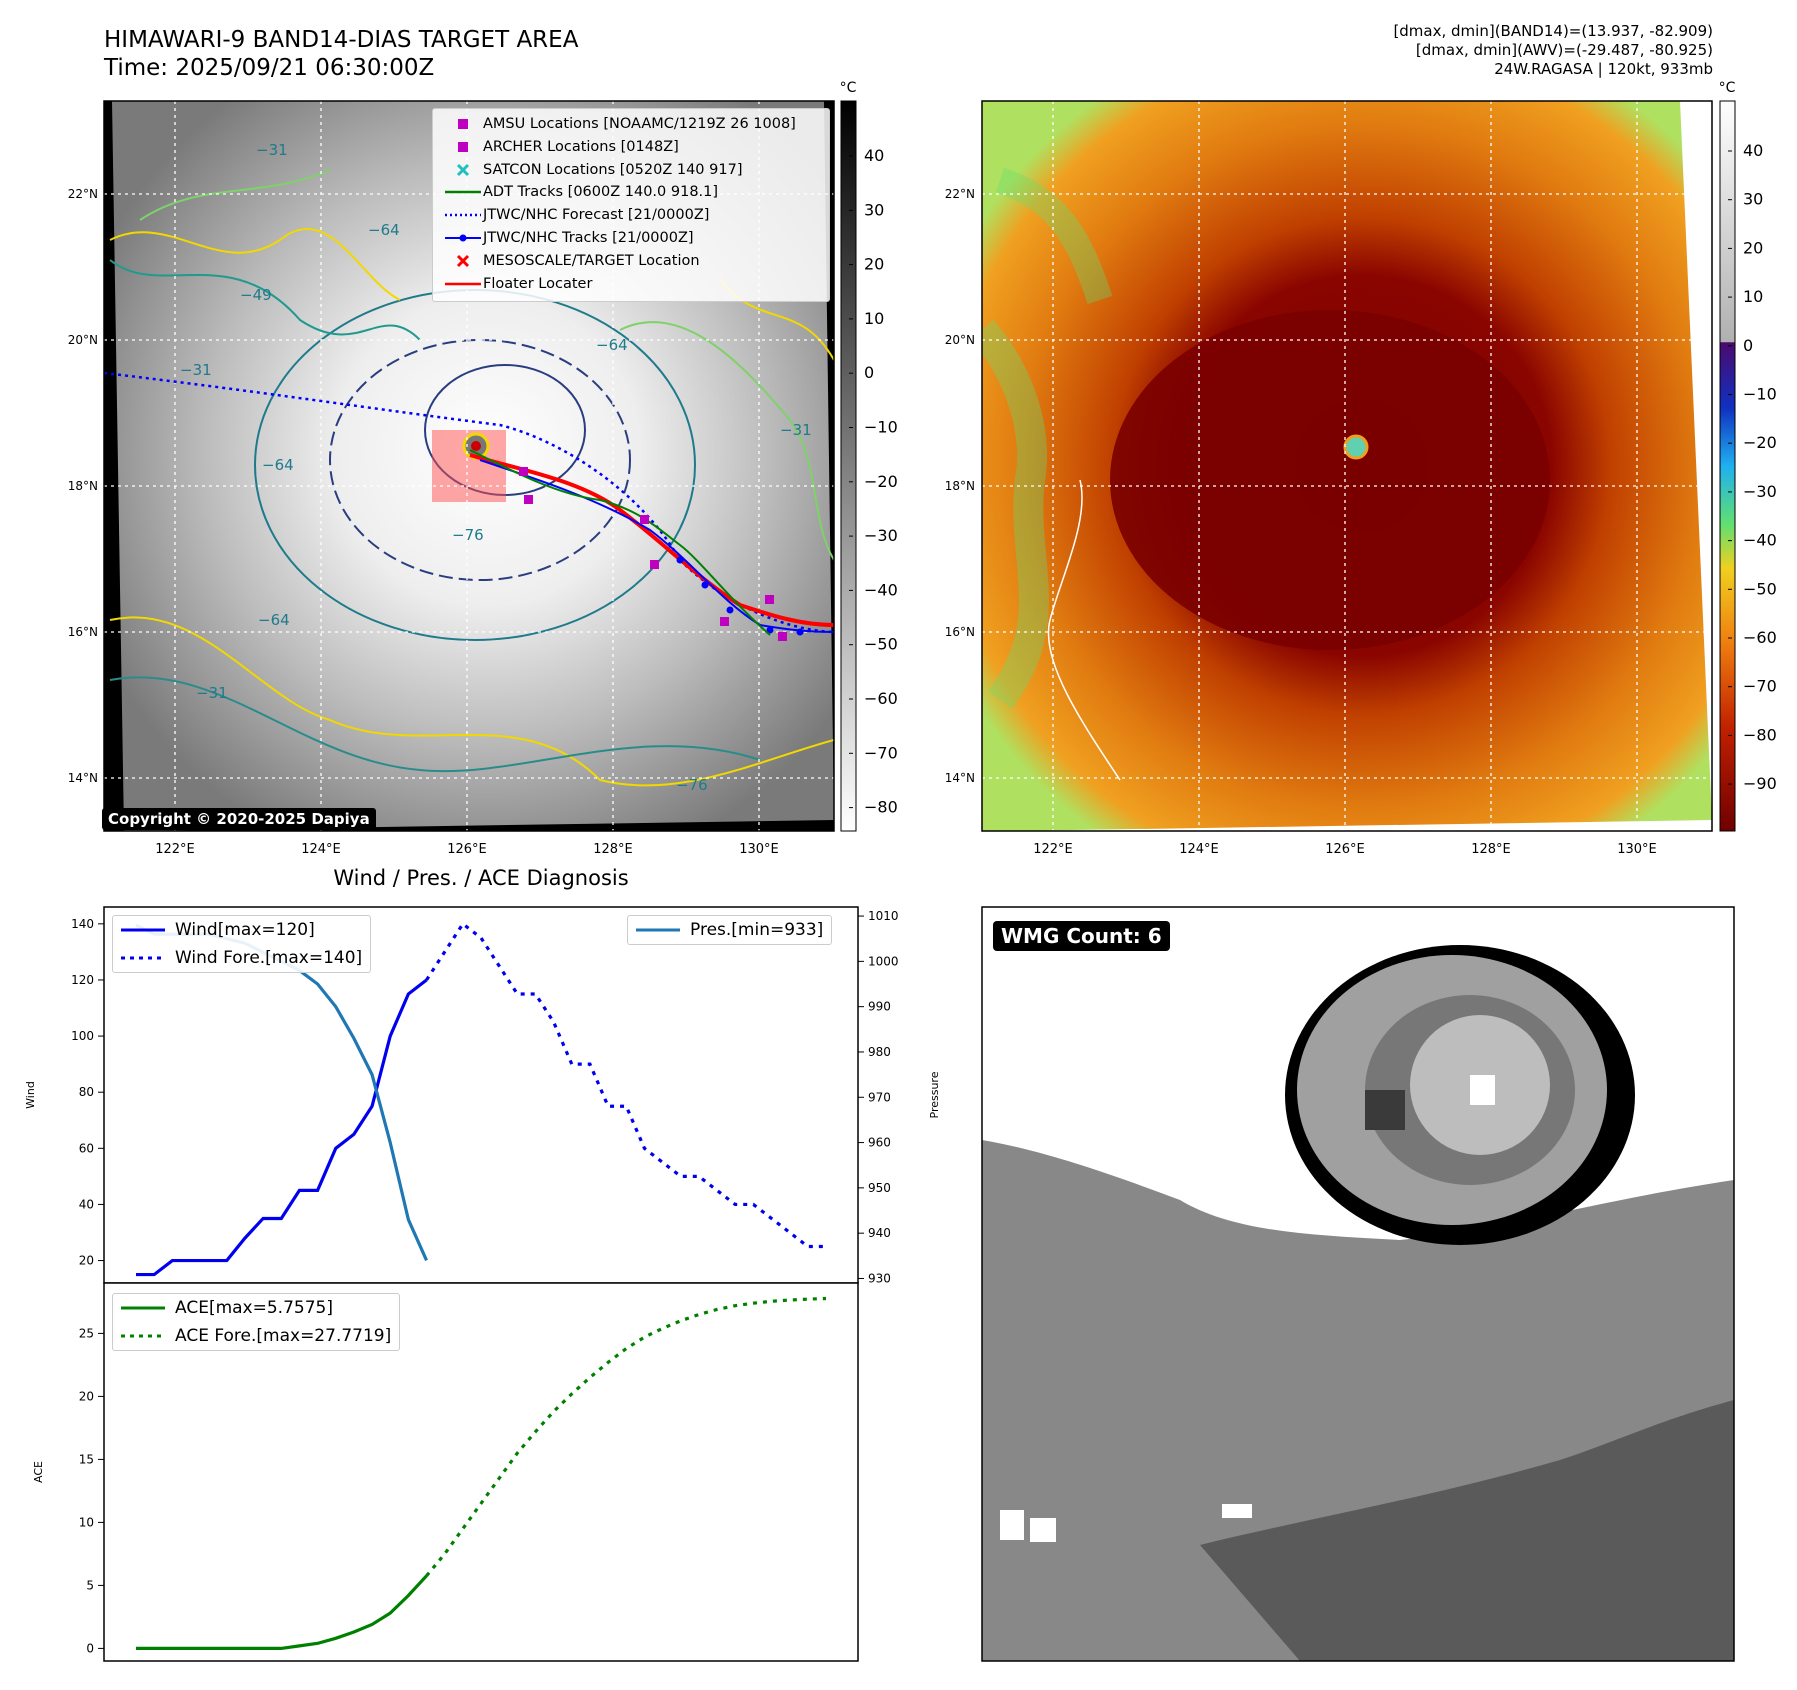 Image resolution: width=1797 pixels, height=1690 pixels. I want to click on legend-label: SATCON Locations [0520Z 140 917], so click(613, 169).